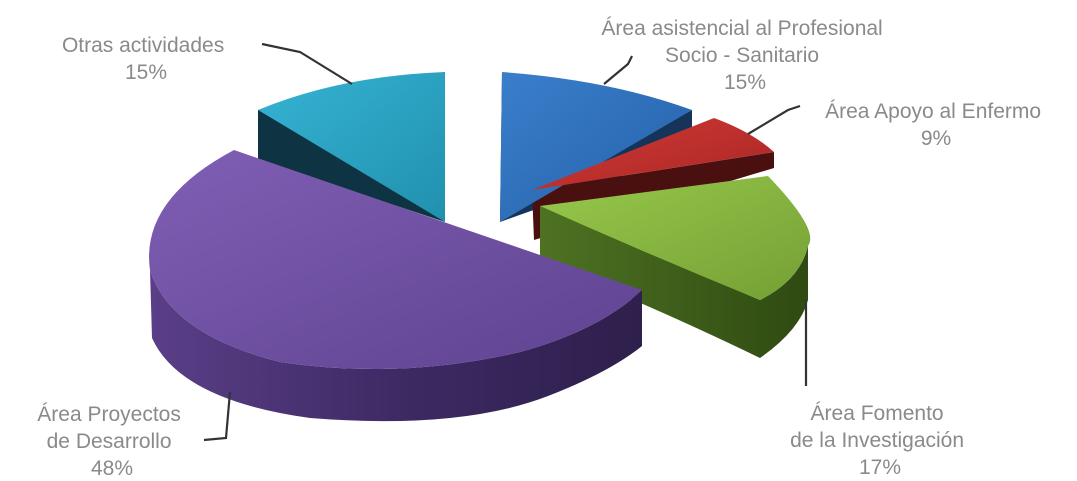 The height and width of the screenshot is (481, 1077). I want to click on leader-otras-actividades, so click(307, 63).